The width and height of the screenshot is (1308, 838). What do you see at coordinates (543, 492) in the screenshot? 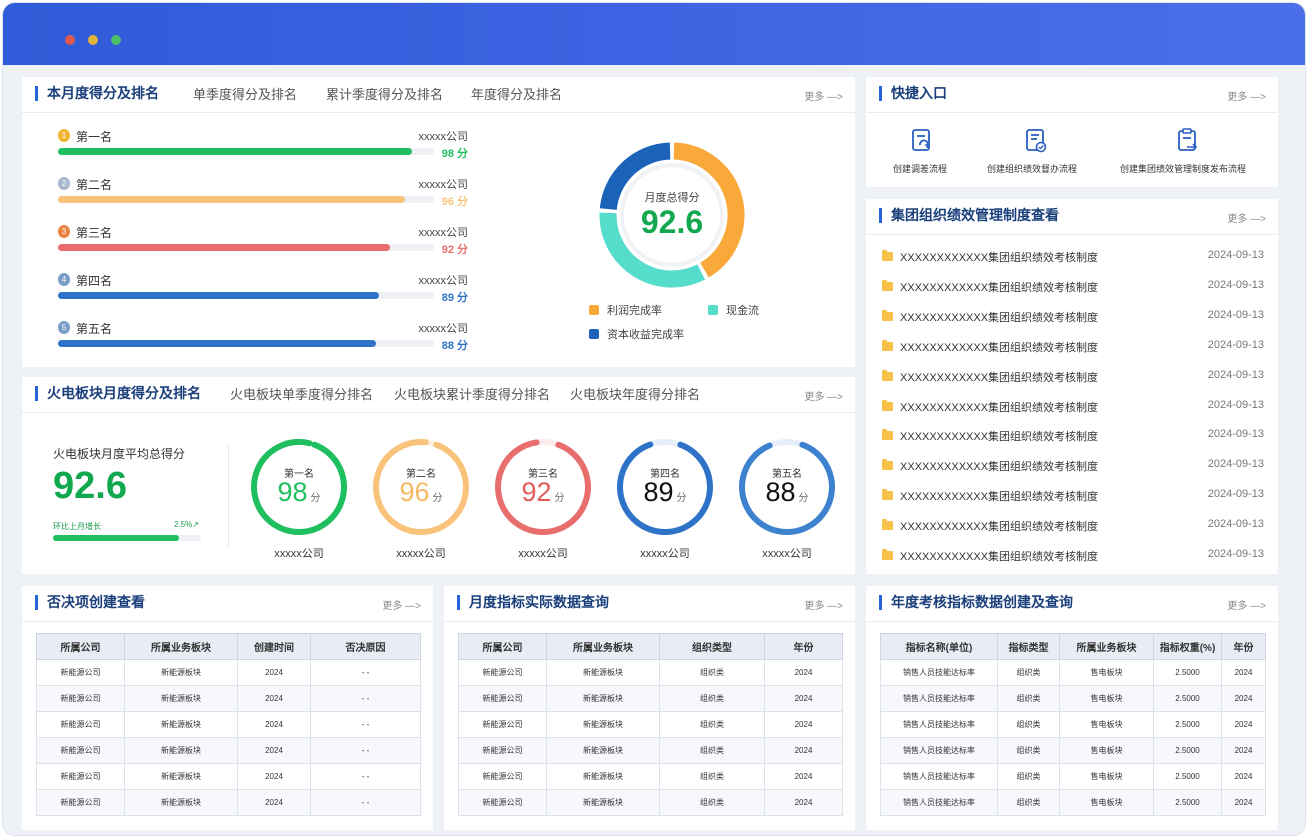
I see `ring-score: 92 分` at bounding box center [543, 492].